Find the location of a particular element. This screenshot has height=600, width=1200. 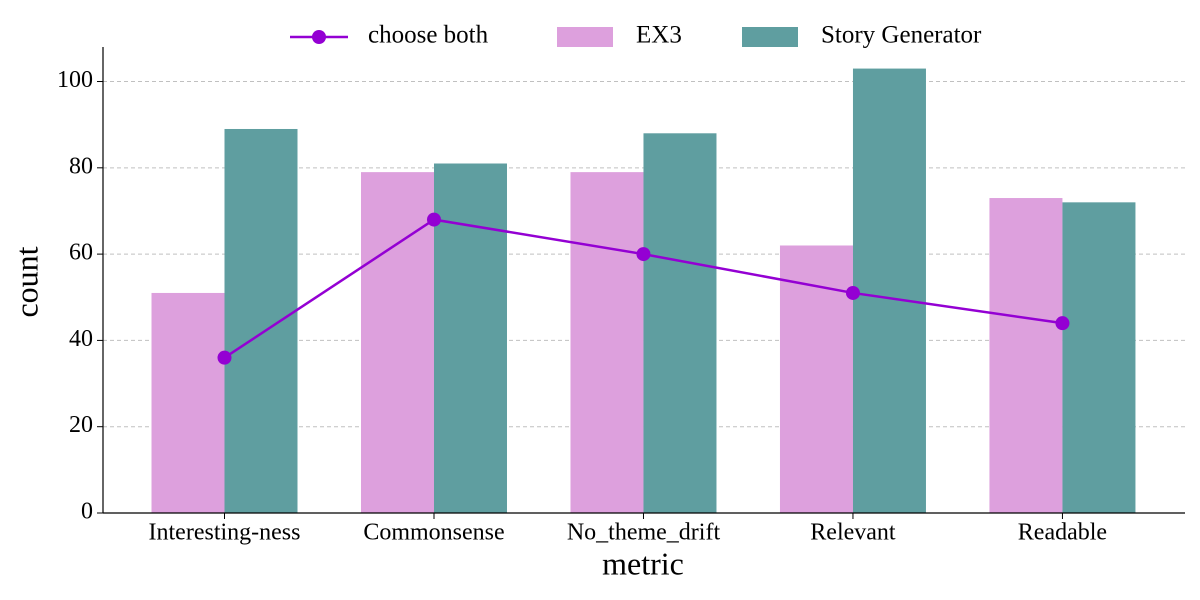

x-tick-label: Commonsense is located at coordinates (433, 533).